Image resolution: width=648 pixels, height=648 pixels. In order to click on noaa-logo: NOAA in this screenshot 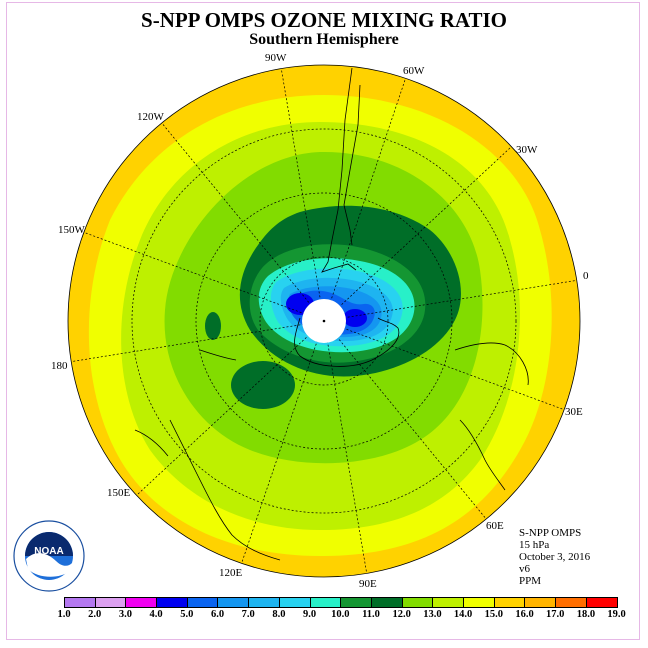, I will do `click(49, 556)`.